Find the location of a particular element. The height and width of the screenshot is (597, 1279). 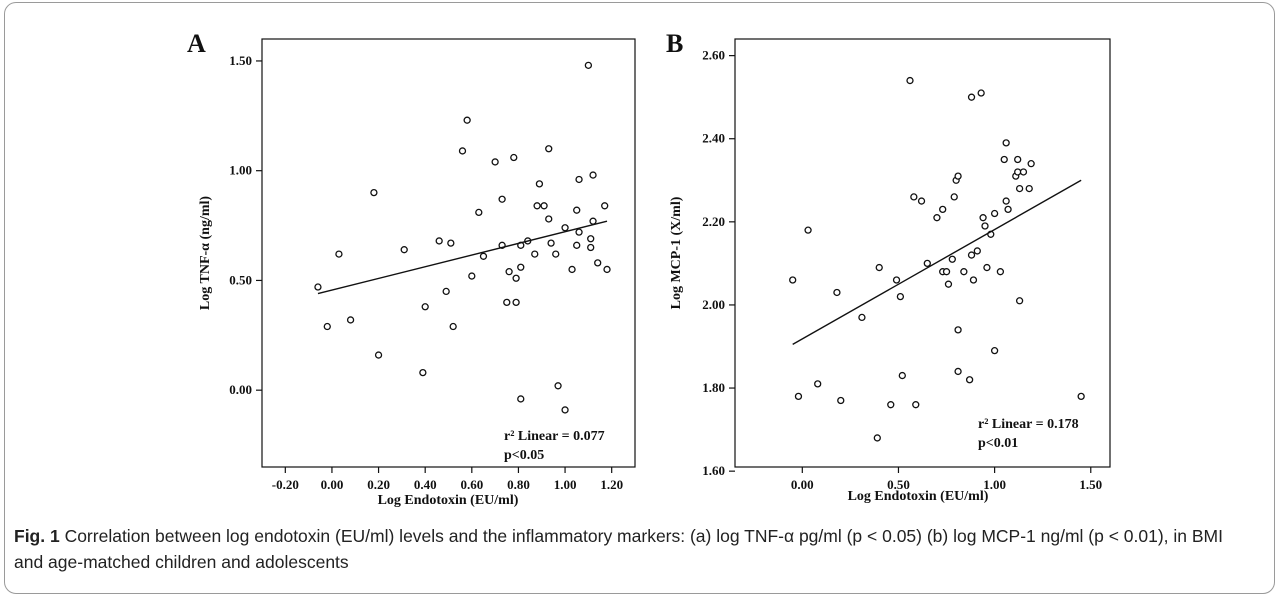

panel-a-fit-line is located at coordinates (462, 257).